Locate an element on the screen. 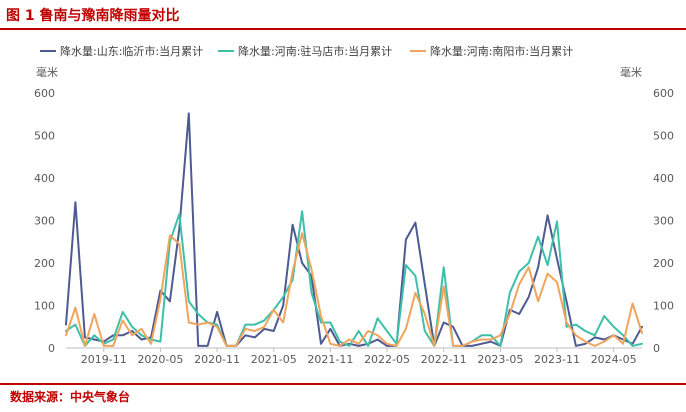 The image size is (686, 412). y-axis-left: 0 100 200 300 400 500 600 is located at coordinates (44, 221).